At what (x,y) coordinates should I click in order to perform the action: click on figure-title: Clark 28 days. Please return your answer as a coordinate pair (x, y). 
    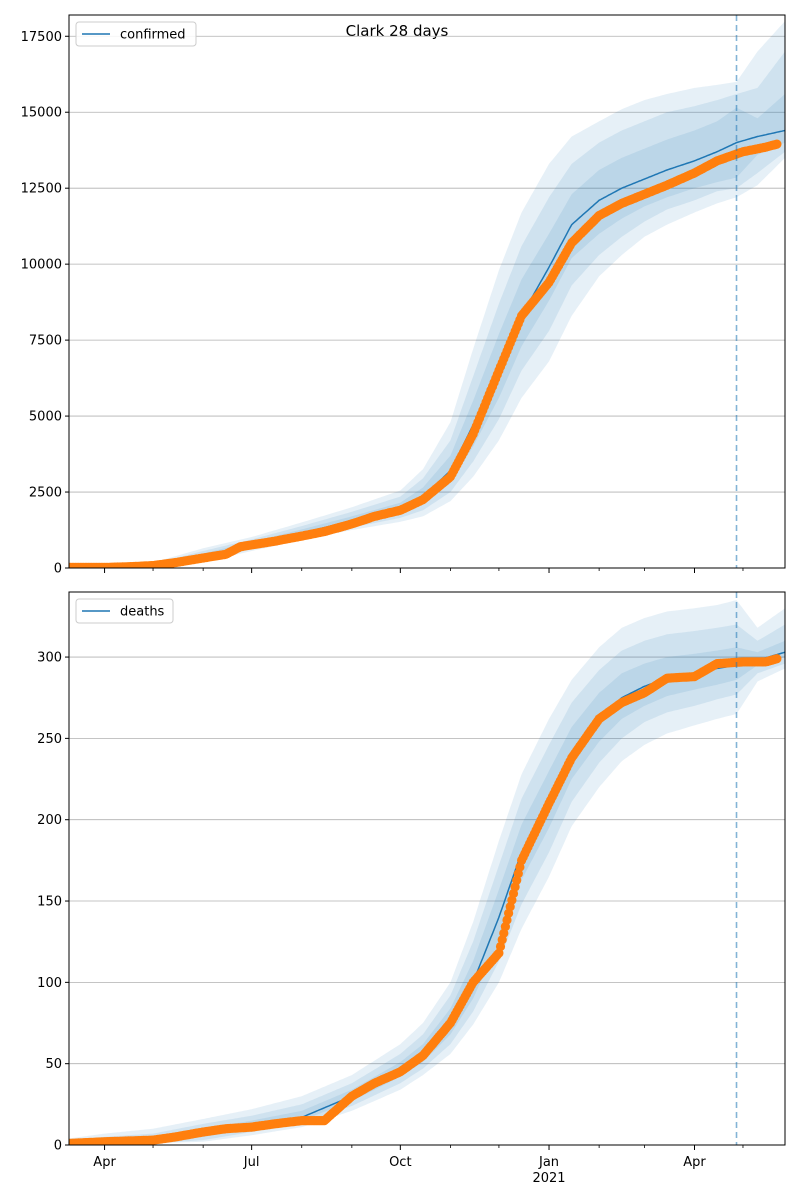
    Looking at the image, I should click on (397, 31).